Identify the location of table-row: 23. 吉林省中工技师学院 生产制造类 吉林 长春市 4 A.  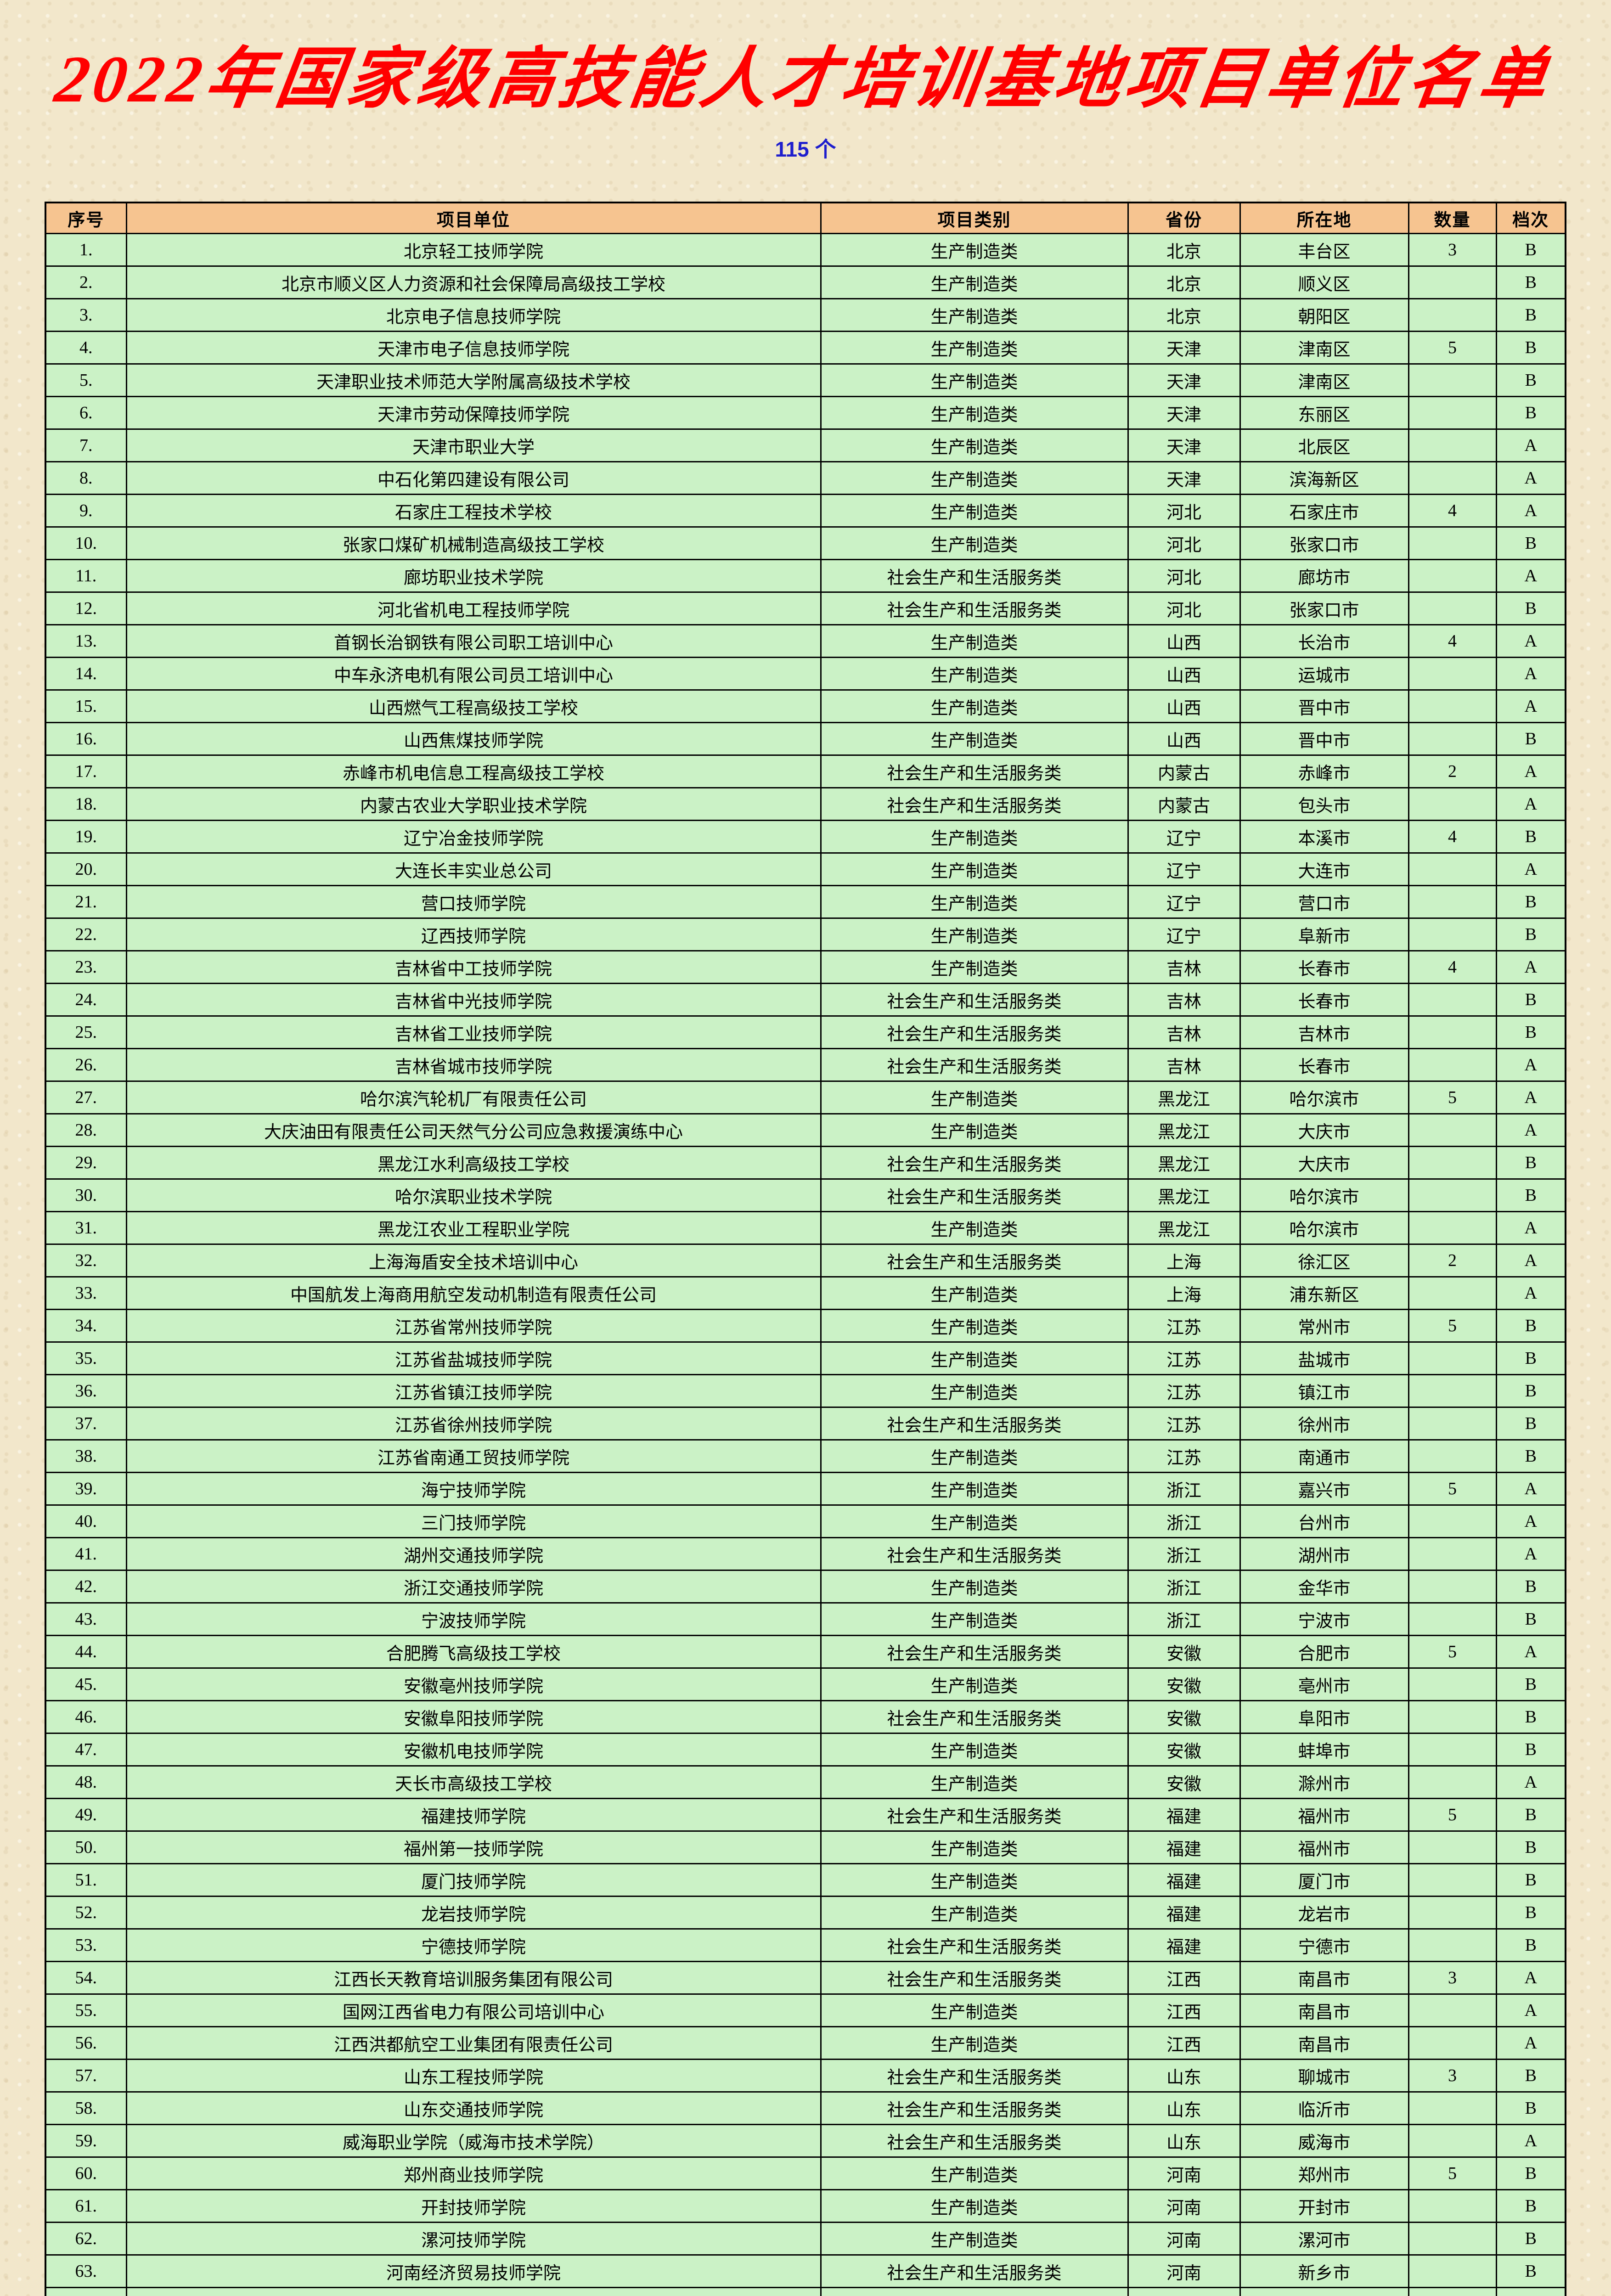
(806, 967).